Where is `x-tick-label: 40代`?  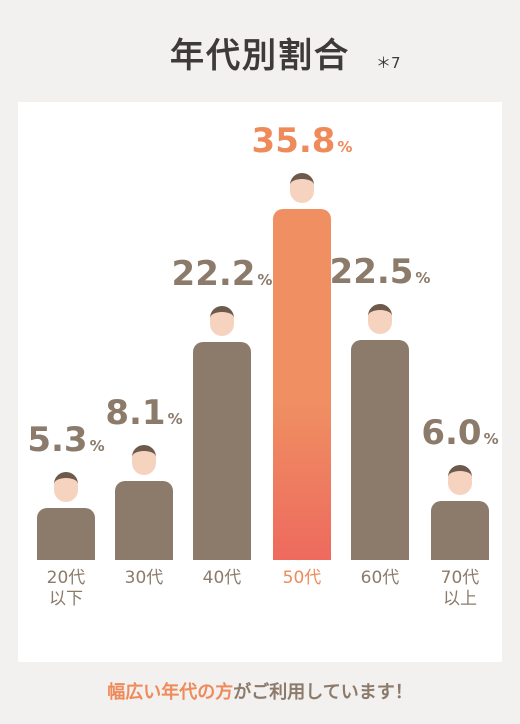 x-tick-label: 40代 is located at coordinates (222, 578).